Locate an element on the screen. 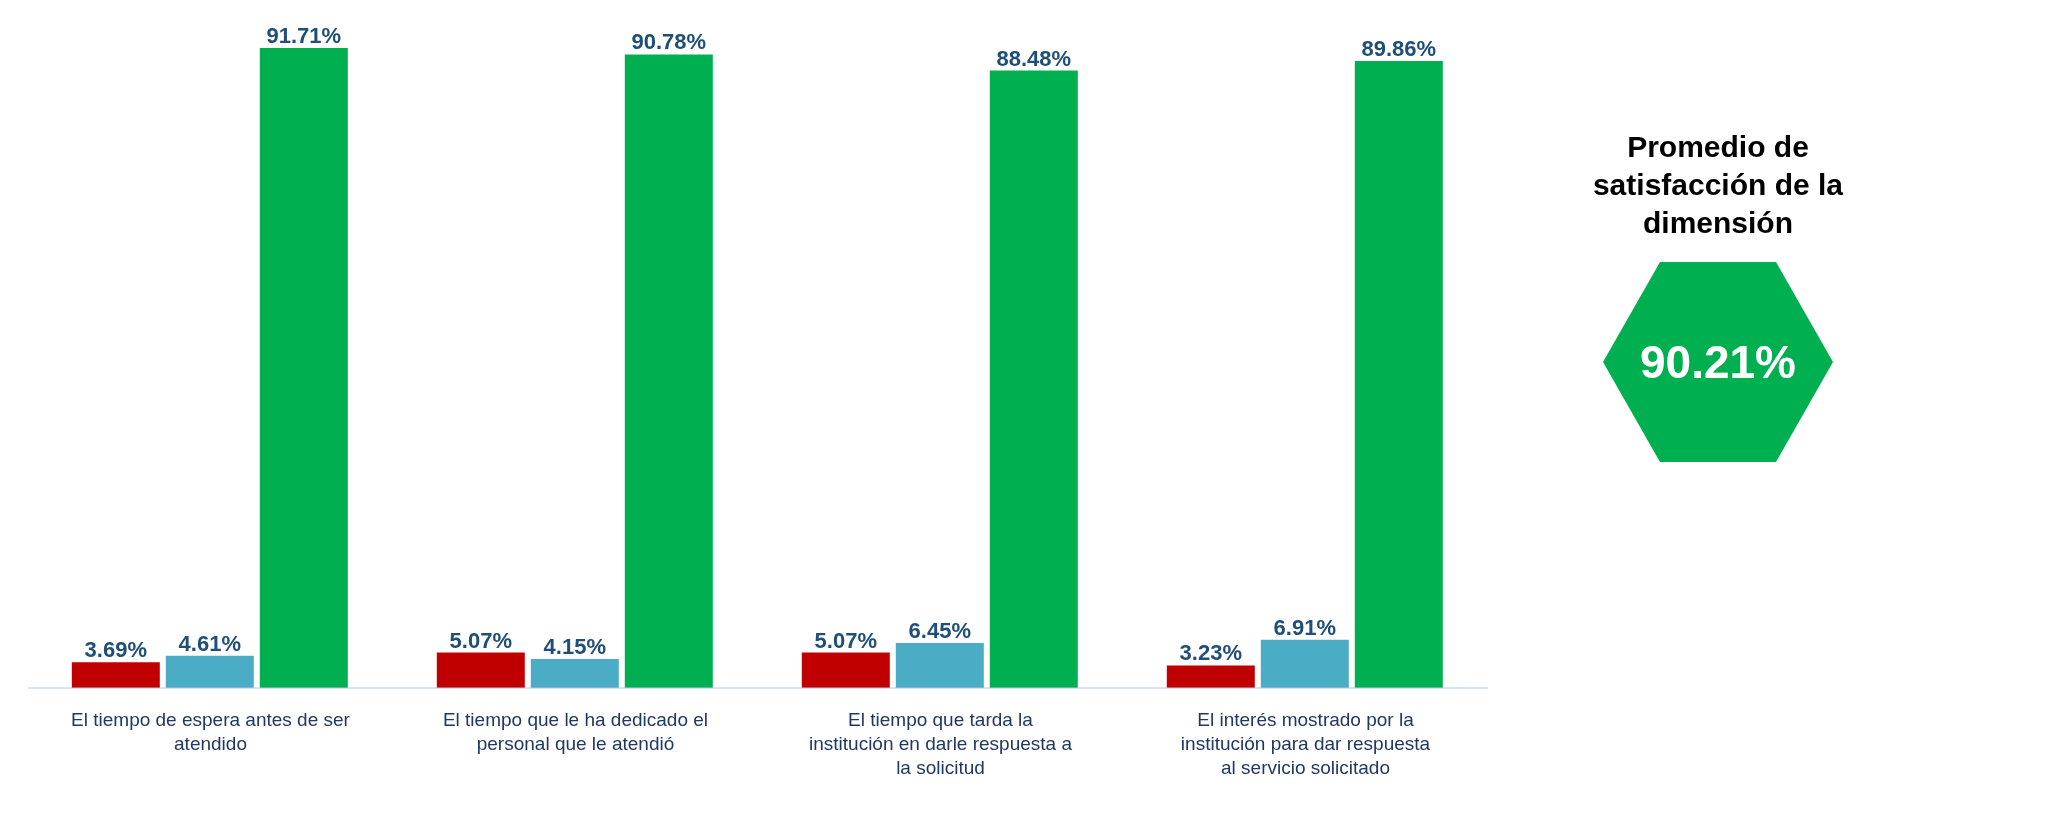  data-label: 88.48% is located at coordinates (1034, 58).